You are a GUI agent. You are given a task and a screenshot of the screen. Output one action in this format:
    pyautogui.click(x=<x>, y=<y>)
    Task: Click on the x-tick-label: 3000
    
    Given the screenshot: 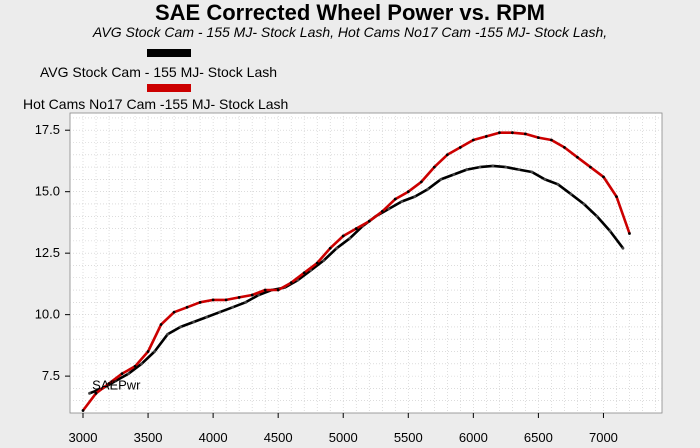 What is the action you would take?
    pyautogui.click(x=83, y=437)
    